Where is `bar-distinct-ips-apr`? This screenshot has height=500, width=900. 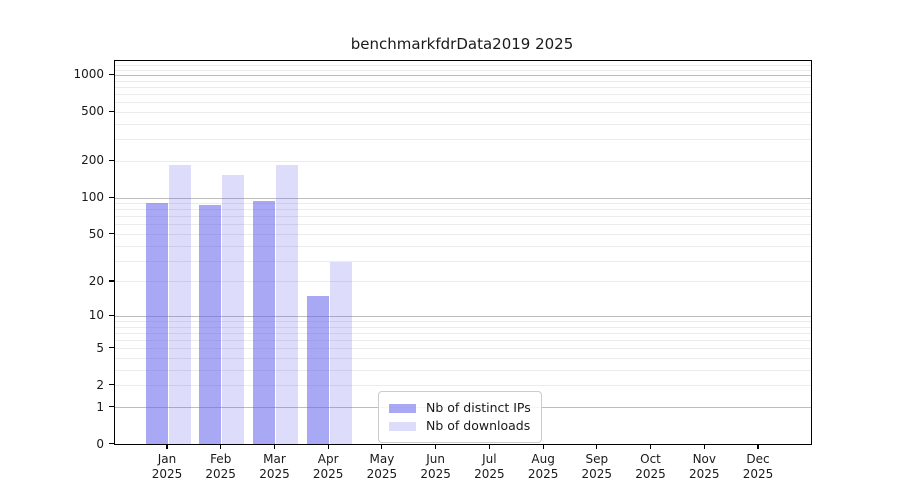 bar-distinct-ips-apr is located at coordinates (317, 369).